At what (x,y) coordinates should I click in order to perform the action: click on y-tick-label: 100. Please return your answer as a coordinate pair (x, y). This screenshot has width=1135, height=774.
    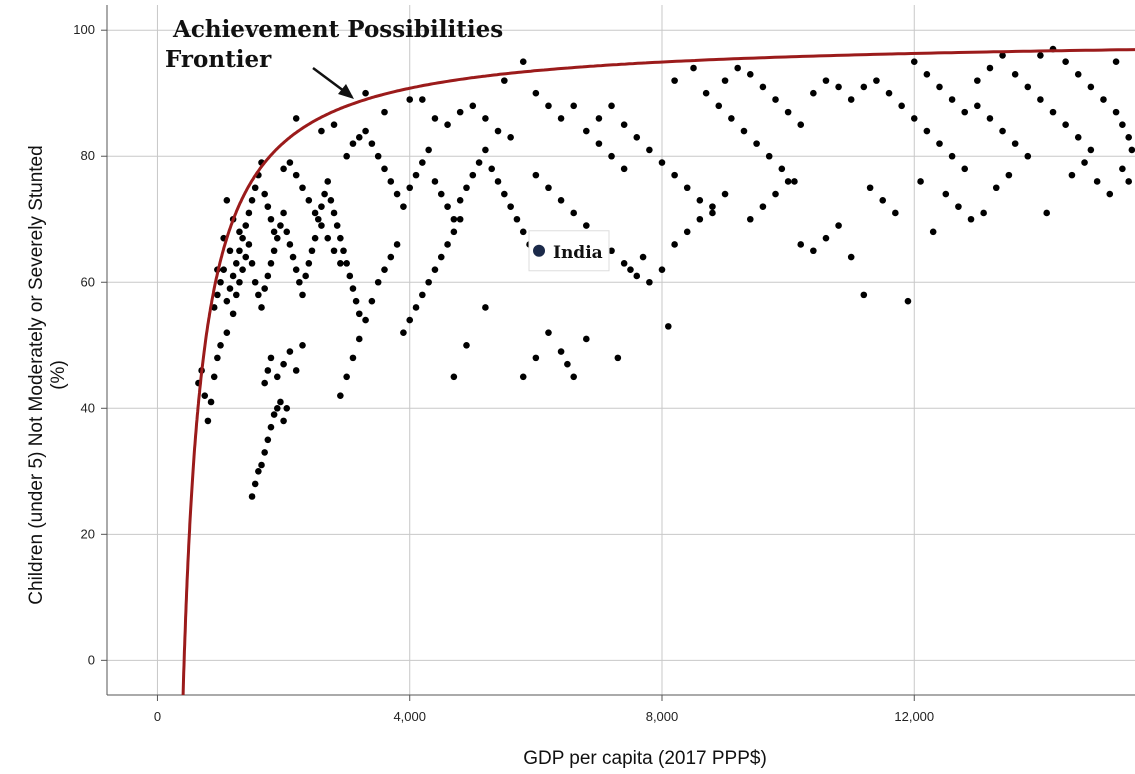
    Looking at the image, I should click on (84, 29).